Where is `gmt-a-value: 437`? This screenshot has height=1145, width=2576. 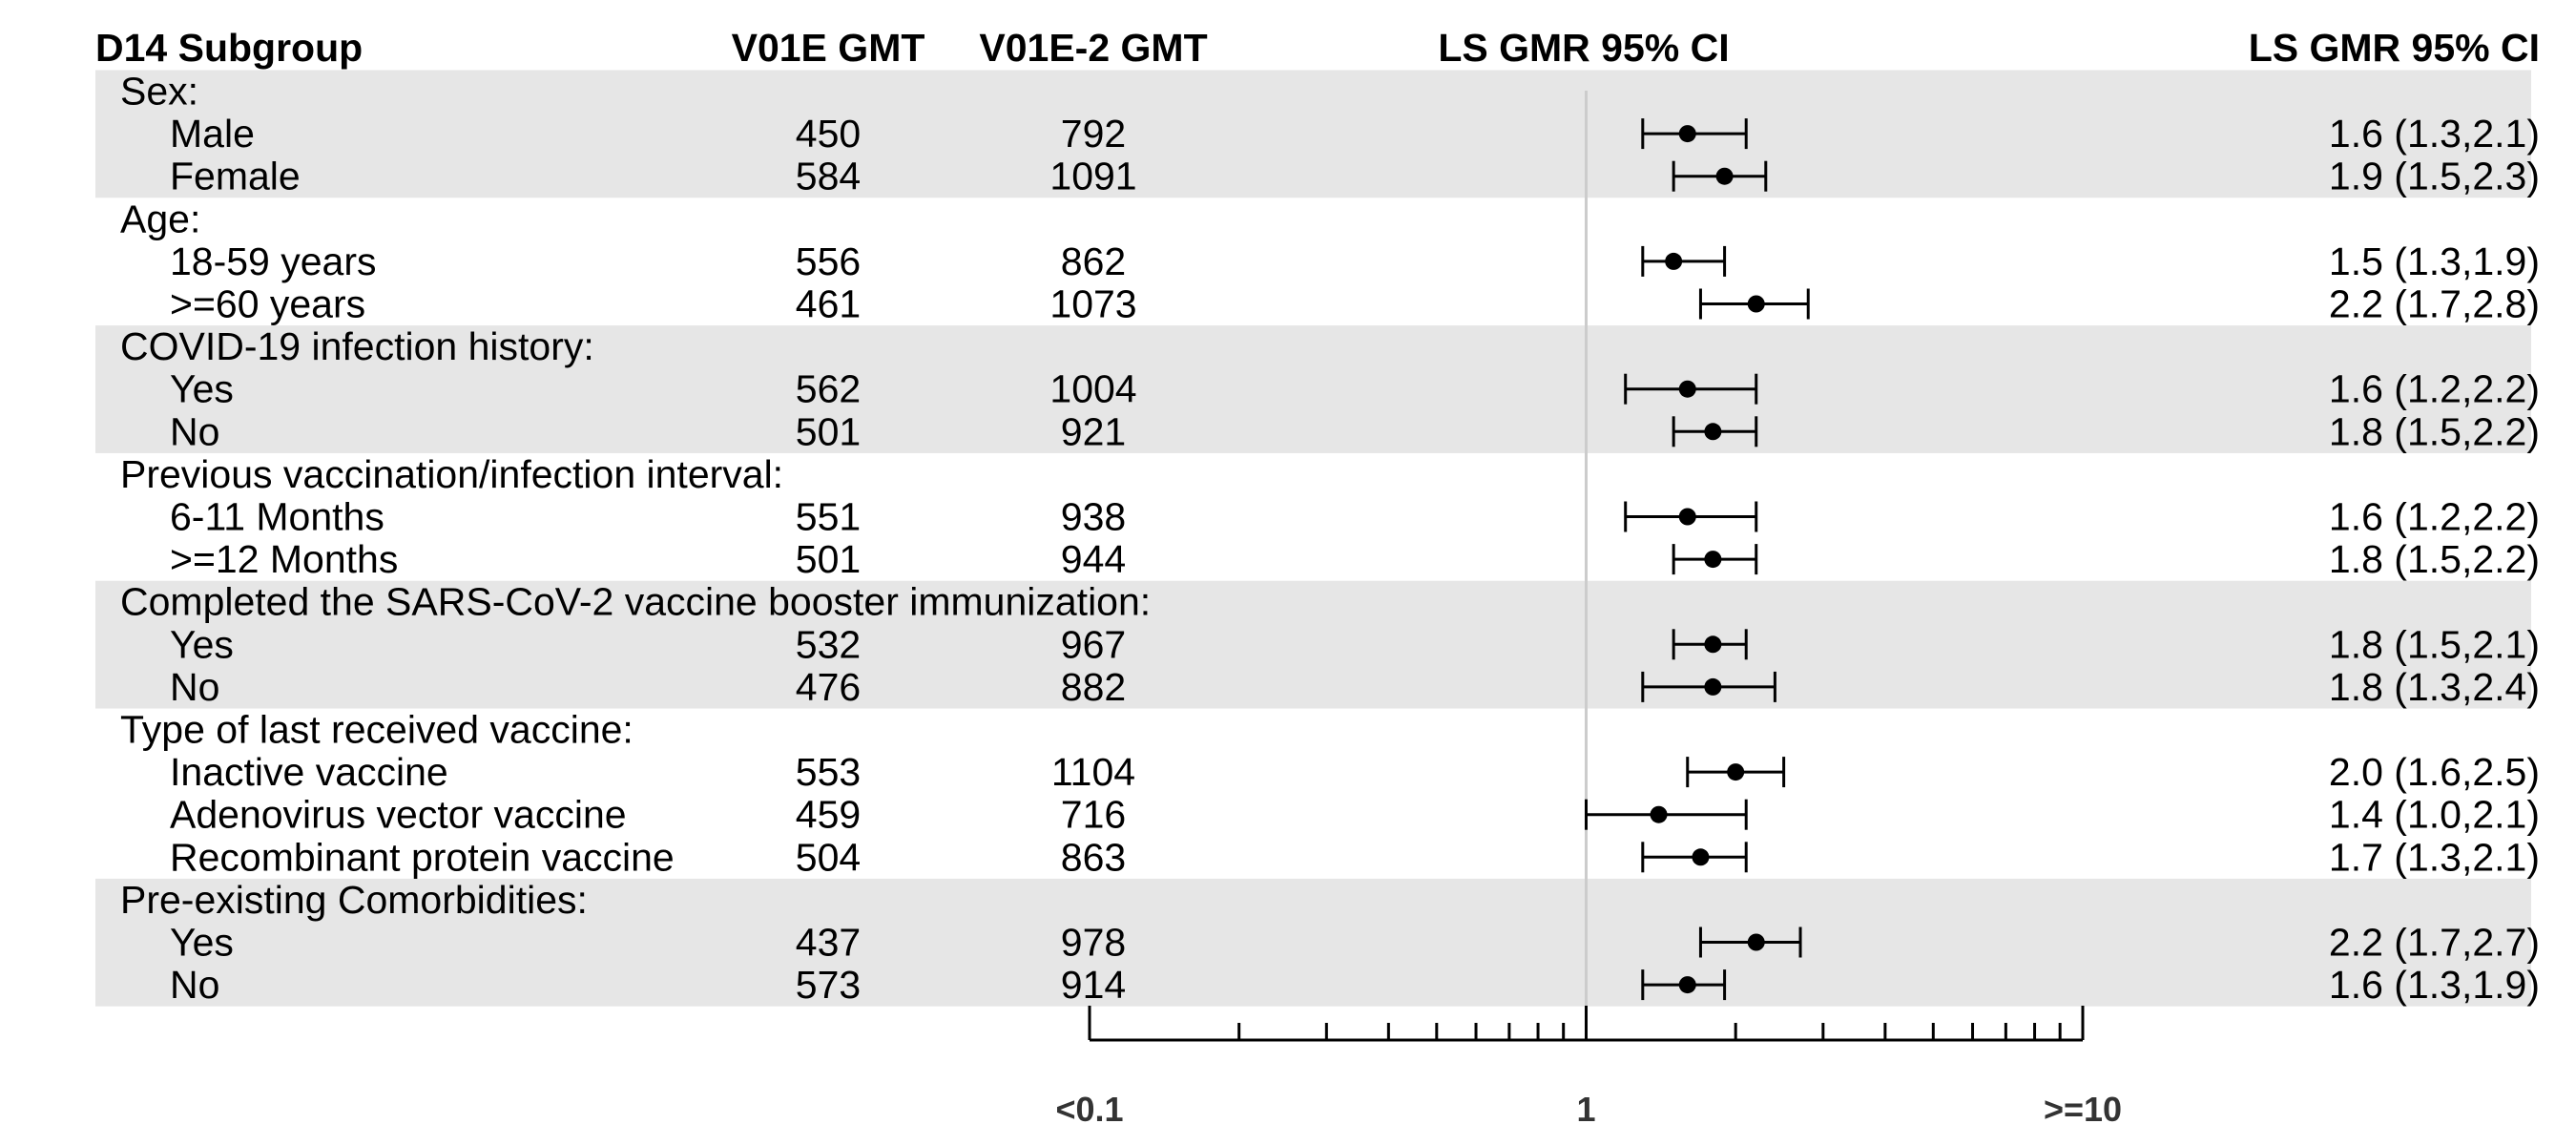 gmt-a-value: 437 is located at coordinates (828, 943).